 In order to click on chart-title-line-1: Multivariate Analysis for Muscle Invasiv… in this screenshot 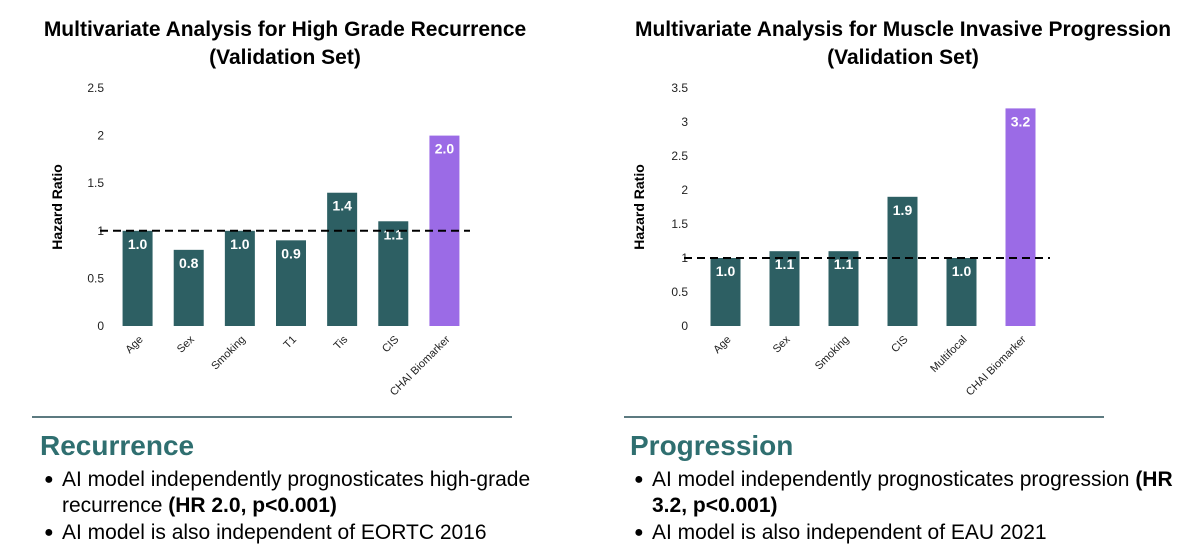, I will do `click(903, 29)`.